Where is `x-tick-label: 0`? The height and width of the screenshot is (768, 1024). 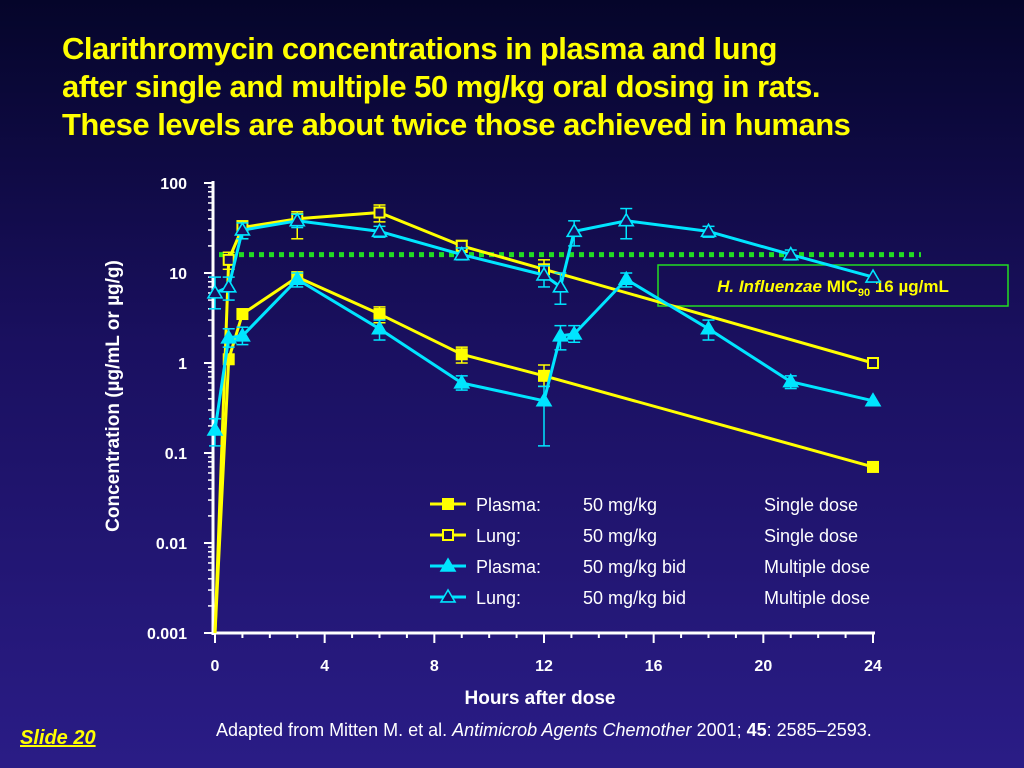
x-tick-label: 0 is located at coordinates (215, 666).